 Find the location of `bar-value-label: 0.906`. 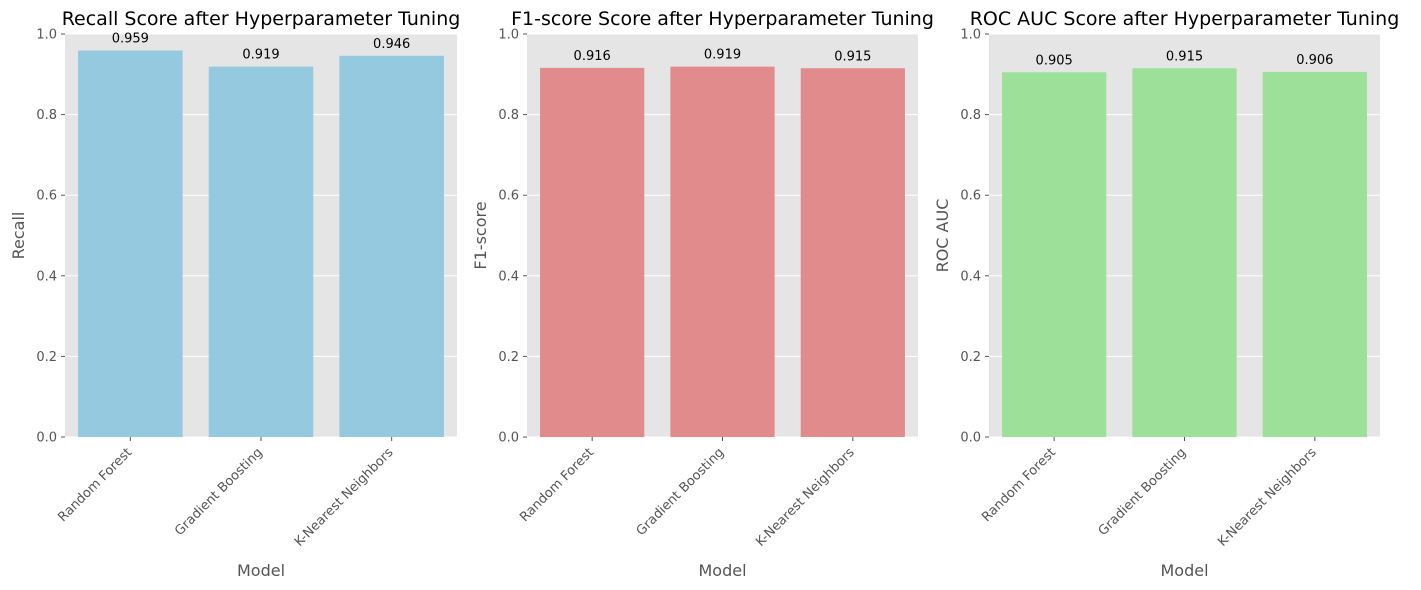

bar-value-label: 0.906 is located at coordinates (1314, 60).